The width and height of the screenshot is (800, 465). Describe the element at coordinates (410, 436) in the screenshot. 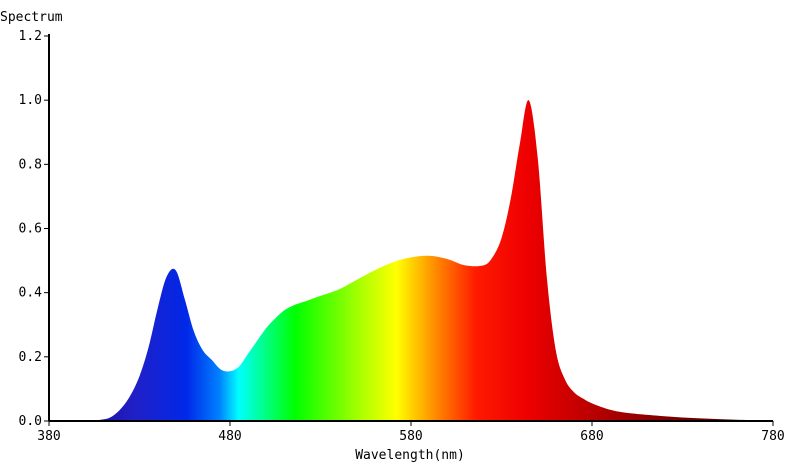

I see `x-tick-label: 580` at that location.